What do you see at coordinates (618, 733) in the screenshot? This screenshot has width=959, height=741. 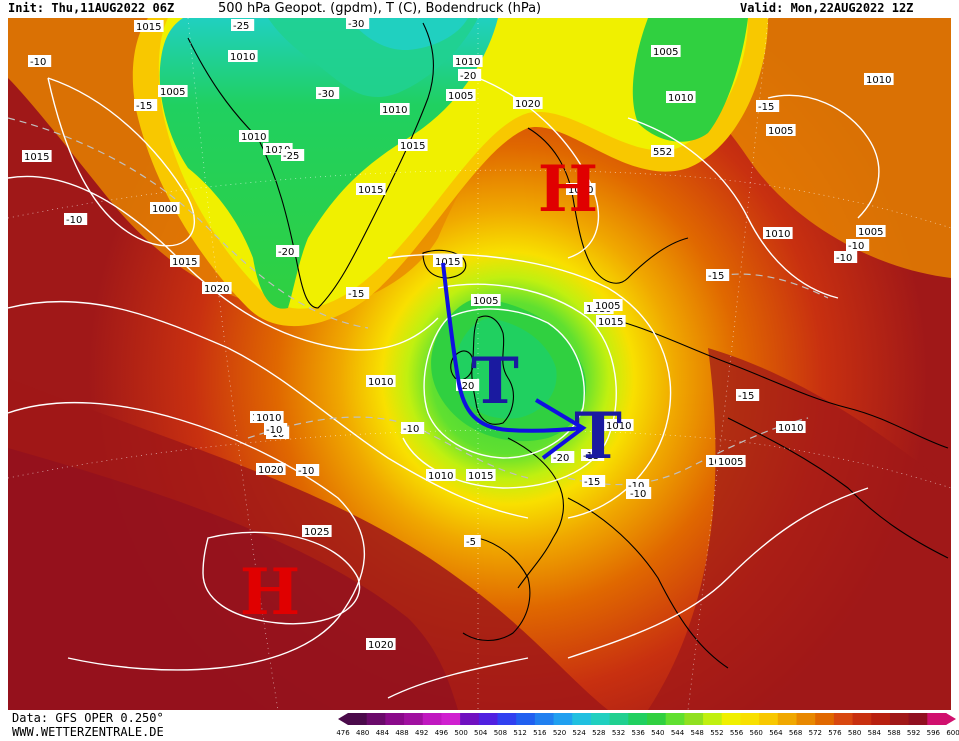 I see `colorbar-tick-label: 532` at bounding box center [618, 733].